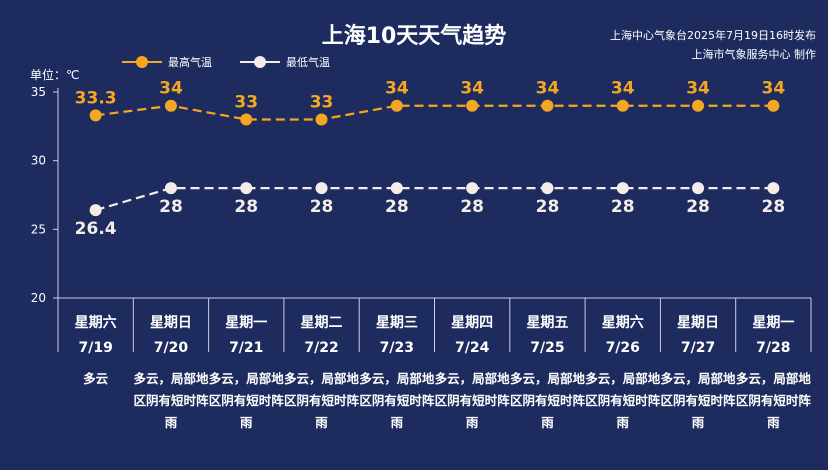  What do you see at coordinates (246, 367) in the screenshot?
I see `day-column: 星期一 7/21 多云，局部地区阴有短时阵雨` at bounding box center [246, 367].